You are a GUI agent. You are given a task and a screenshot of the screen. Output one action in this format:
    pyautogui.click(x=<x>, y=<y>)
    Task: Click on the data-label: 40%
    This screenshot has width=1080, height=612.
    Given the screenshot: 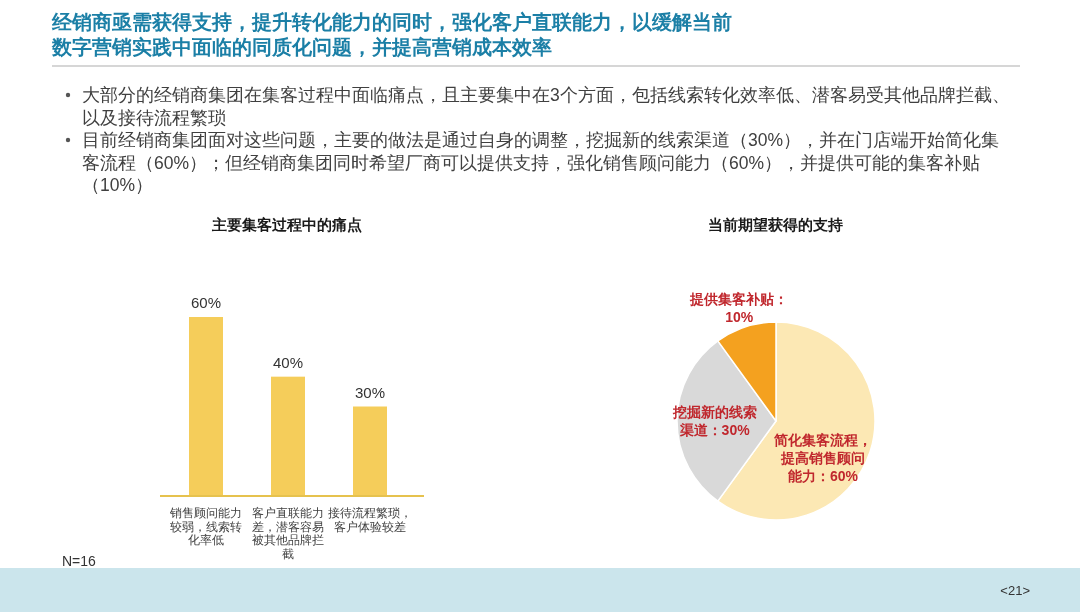 What is the action you would take?
    pyautogui.click(x=288, y=362)
    